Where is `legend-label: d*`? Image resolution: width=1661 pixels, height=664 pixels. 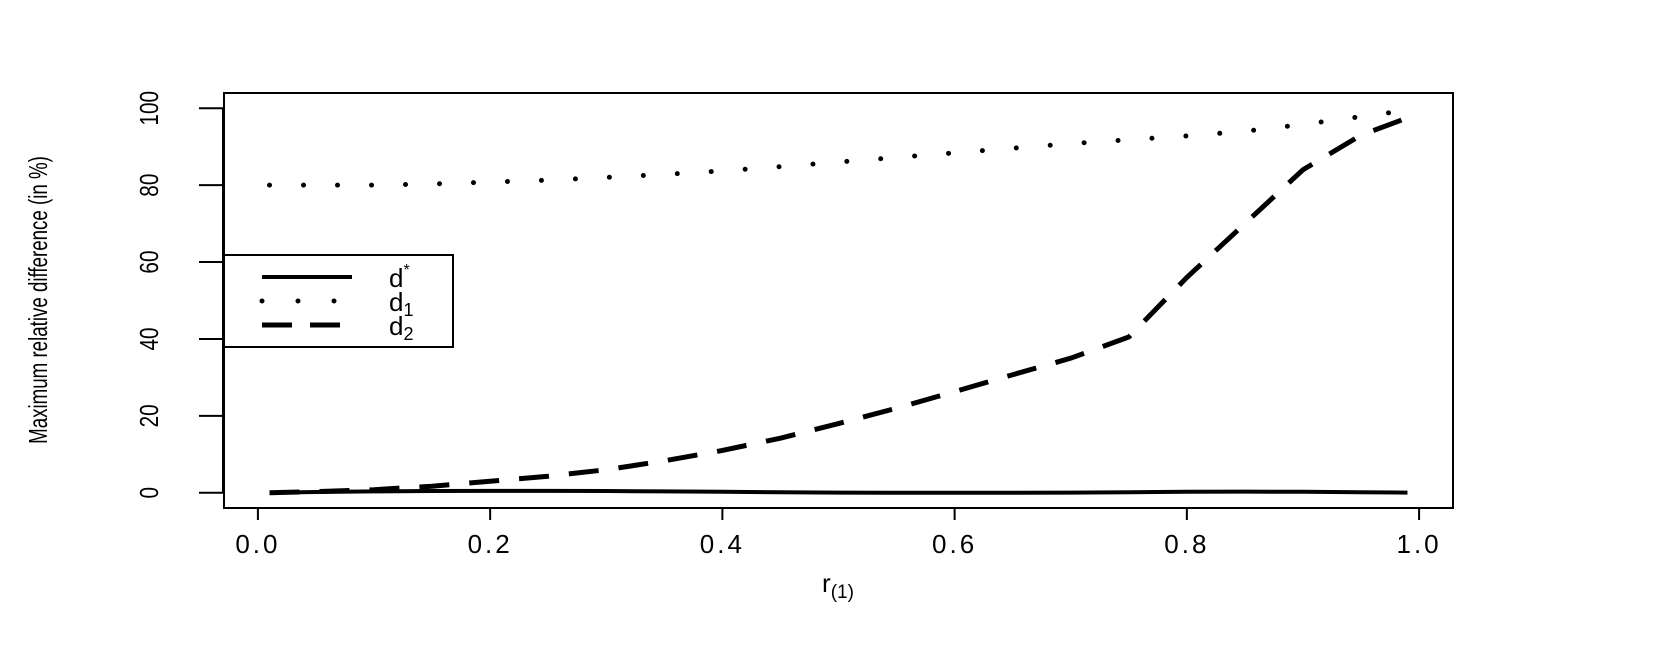
legend-label: d* is located at coordinates (399, 277).